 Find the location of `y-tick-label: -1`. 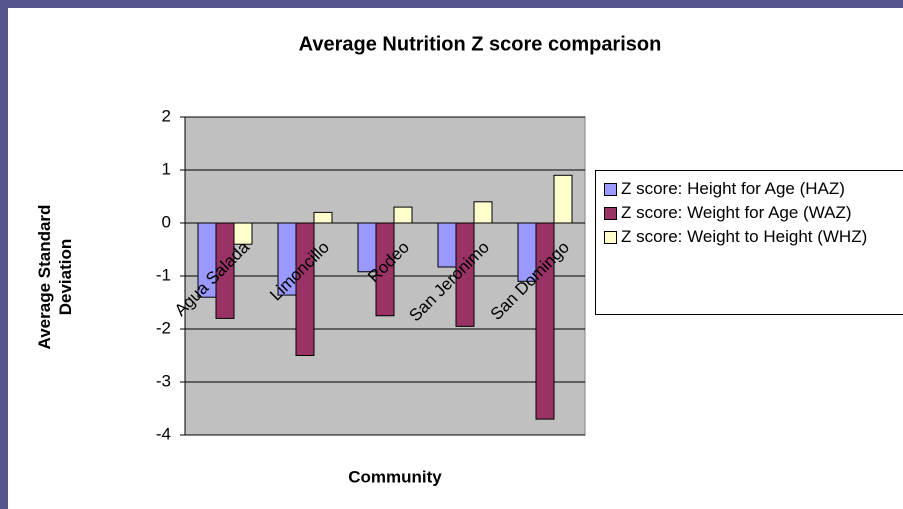

y-tick-label: -1 is located at coordinates (163, 274).